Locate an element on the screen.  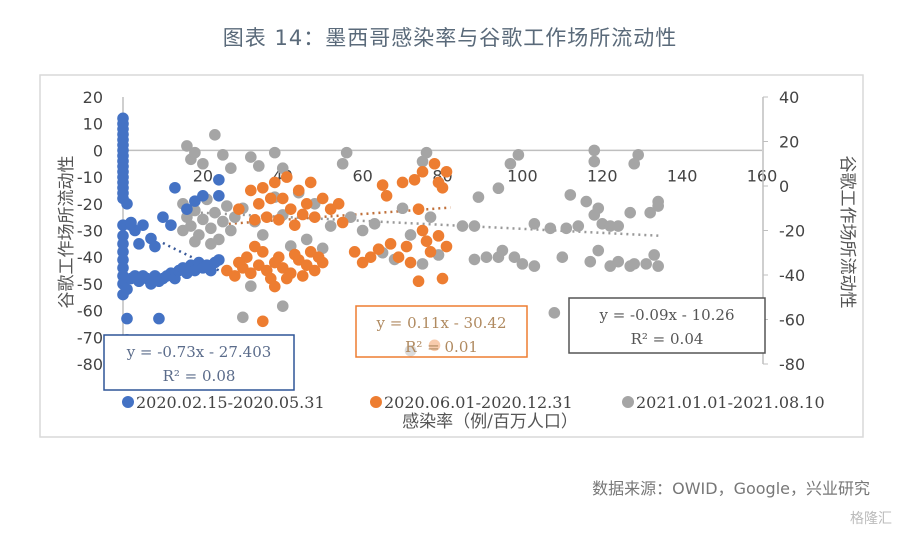
trend-equation: y = -0.09x - 10.26 is located at coordinates (666, 315).